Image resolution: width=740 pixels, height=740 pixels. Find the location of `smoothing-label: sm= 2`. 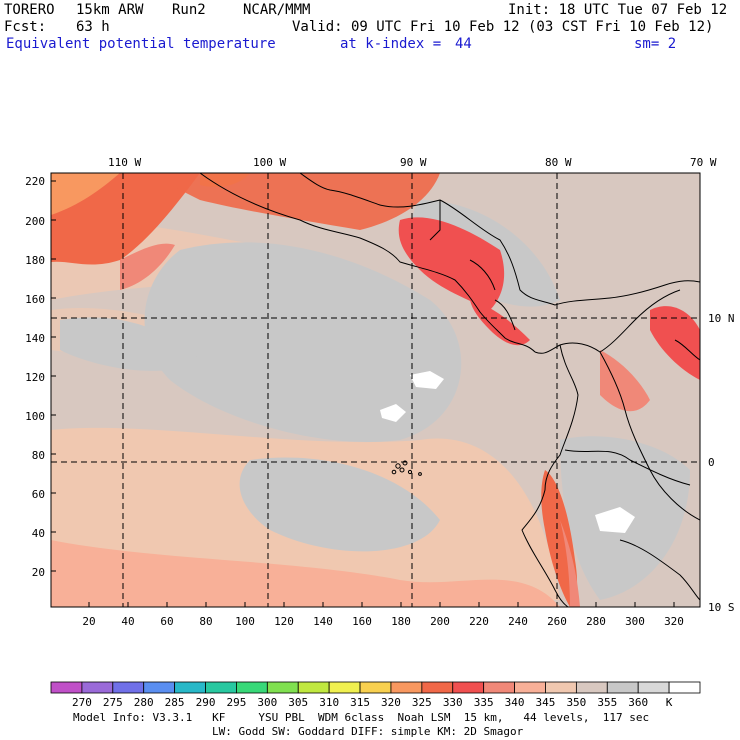

smoothing-label: sm= 2 is located at coordinates (655, 44).